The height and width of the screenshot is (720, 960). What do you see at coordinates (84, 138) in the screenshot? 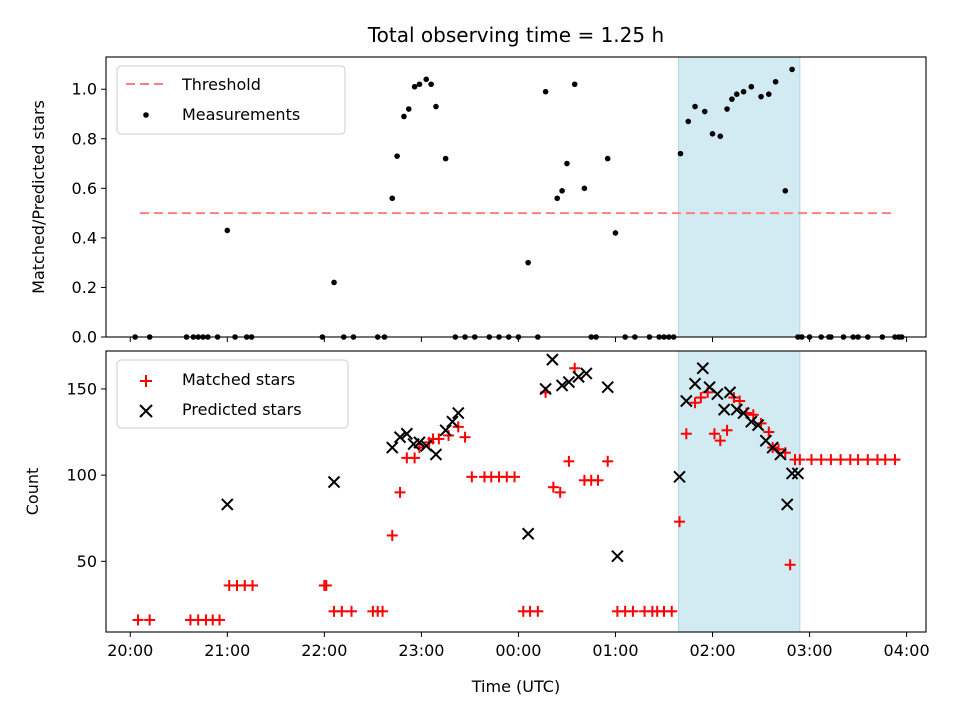
I see `top-y-tick-label: 0.8` at bounding box center [84, 138].